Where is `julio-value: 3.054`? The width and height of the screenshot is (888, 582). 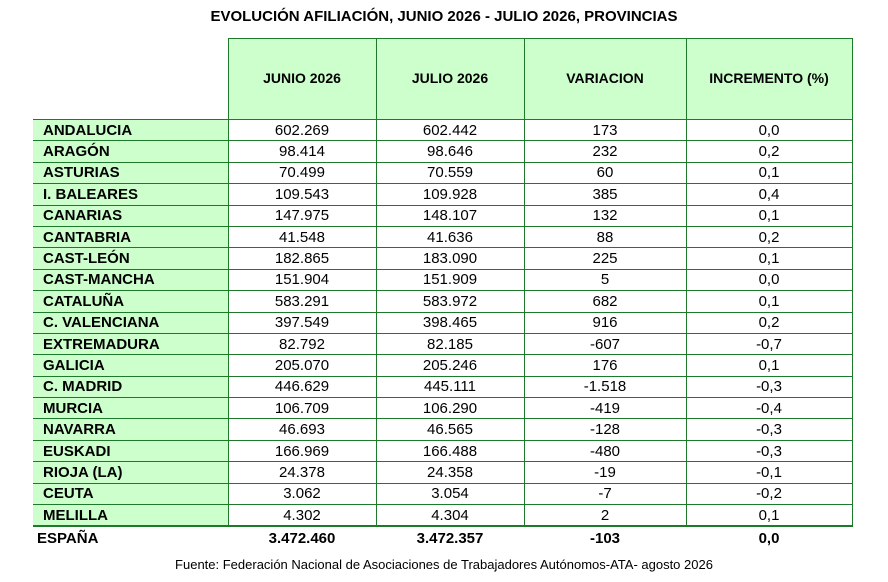
julio-value: 3.054 is located at coordinates (450, 494).